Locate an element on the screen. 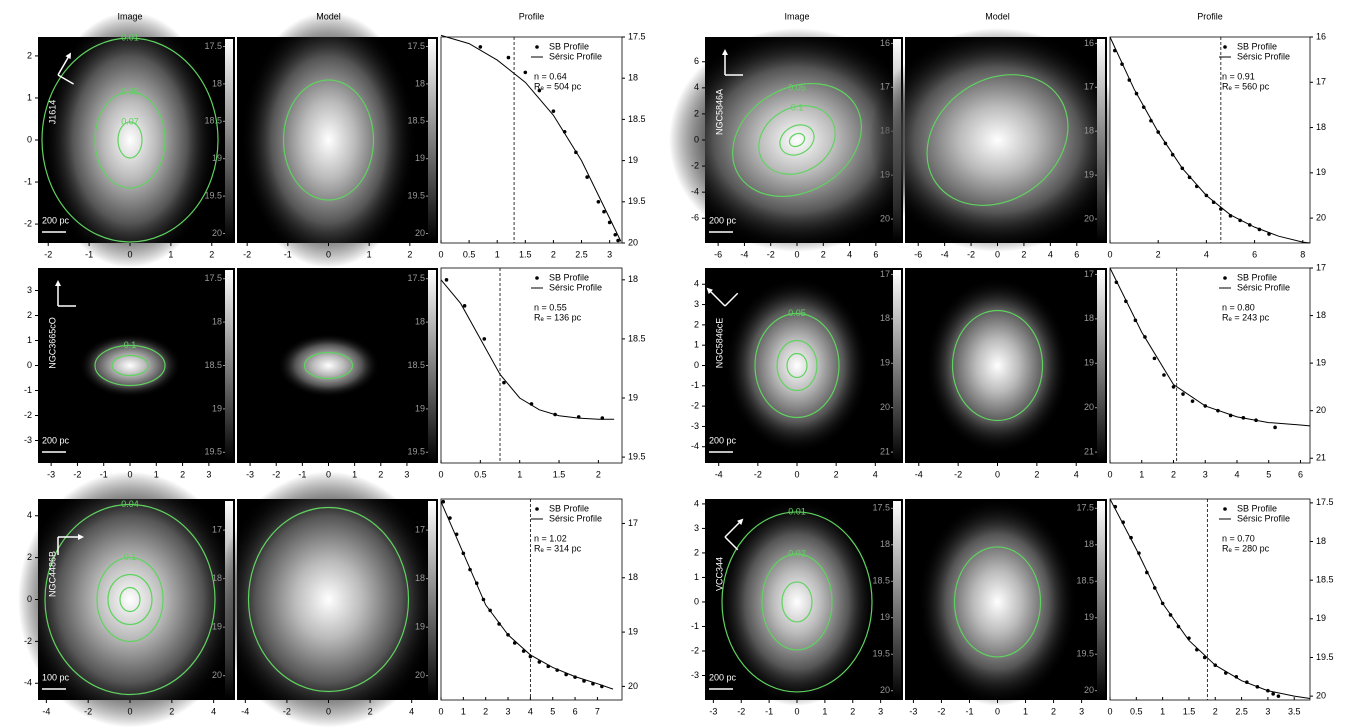 This screenshot has height=727, width=1361. n-label: n = 1.02 is located at coordinates (550, 538).